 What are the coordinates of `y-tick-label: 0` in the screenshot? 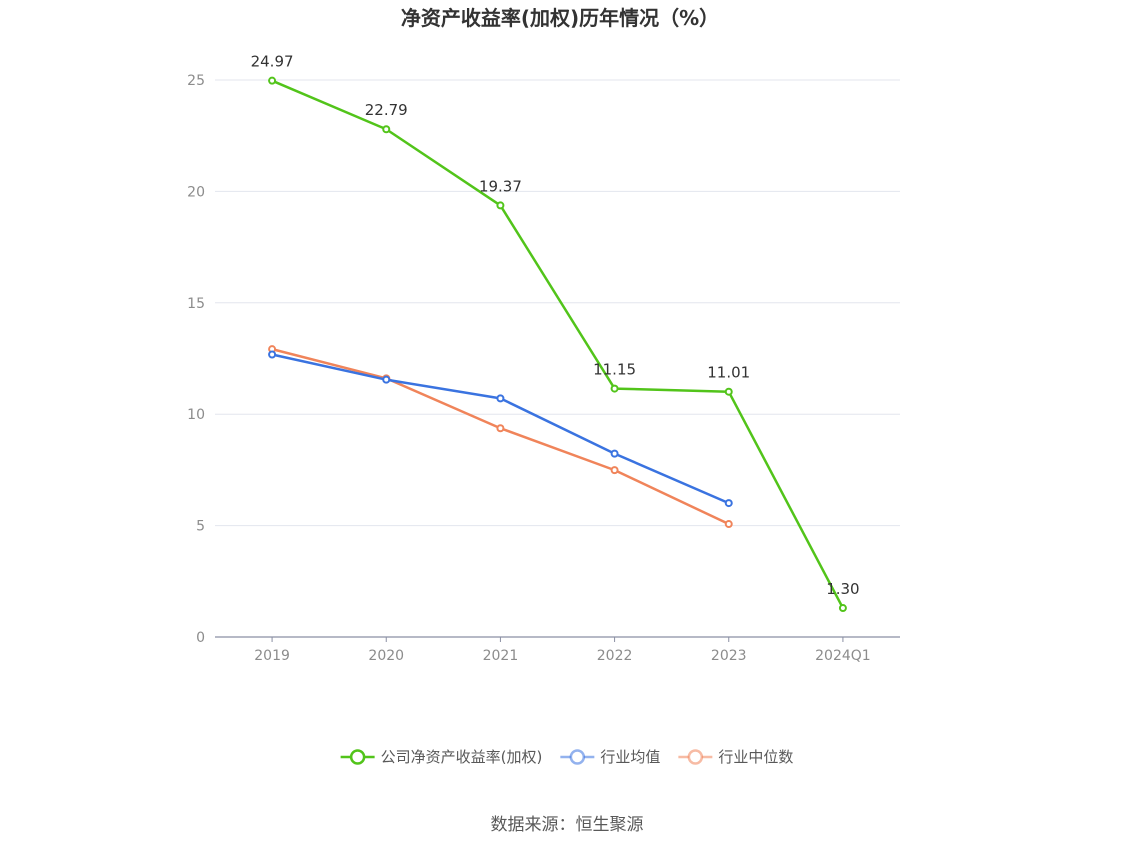 It's located at (200, 638).